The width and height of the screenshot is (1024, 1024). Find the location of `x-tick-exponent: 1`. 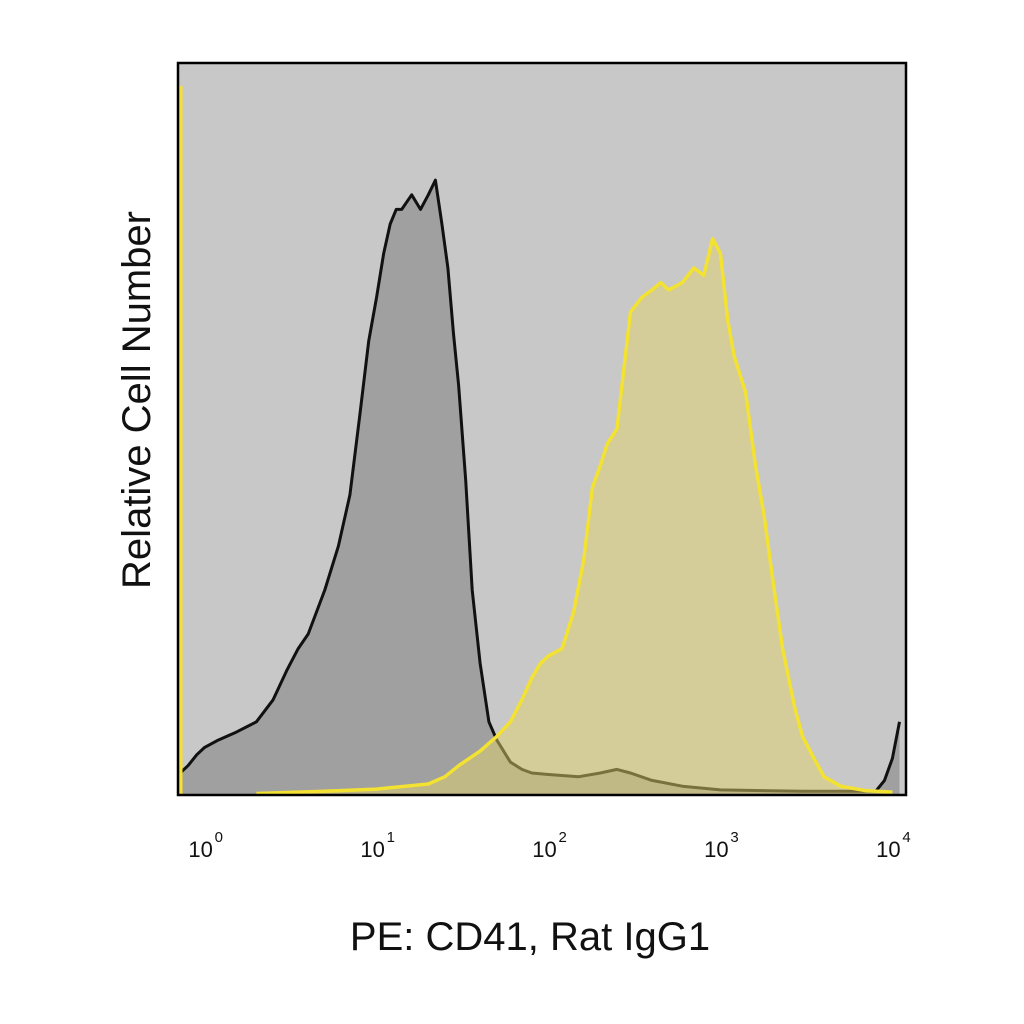

x-tick-exponent: 1 is located at coordinates (391, 837).